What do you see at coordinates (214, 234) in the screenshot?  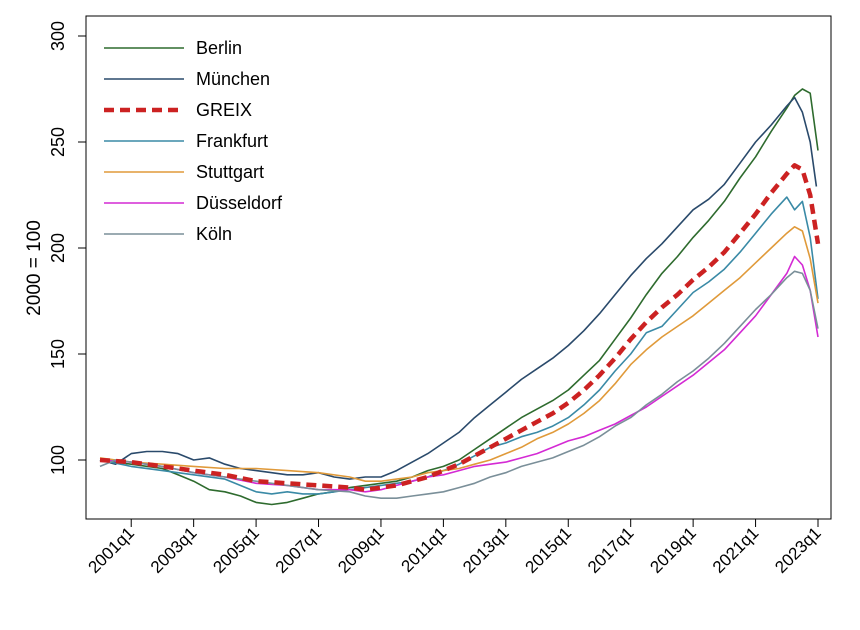 I see `legend-label: Köln` at bounding box center [214, 234].